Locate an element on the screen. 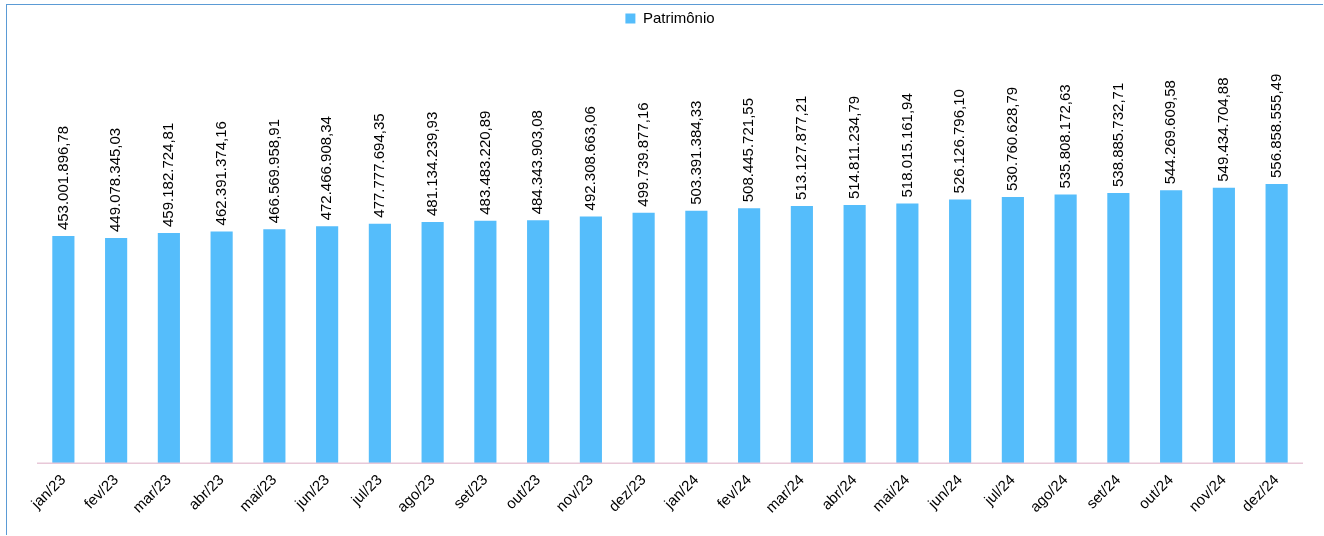 The width and height of the screenshot is (1324, 536). data-label: 477.777.694,35 is located at coordinates (379, 165).